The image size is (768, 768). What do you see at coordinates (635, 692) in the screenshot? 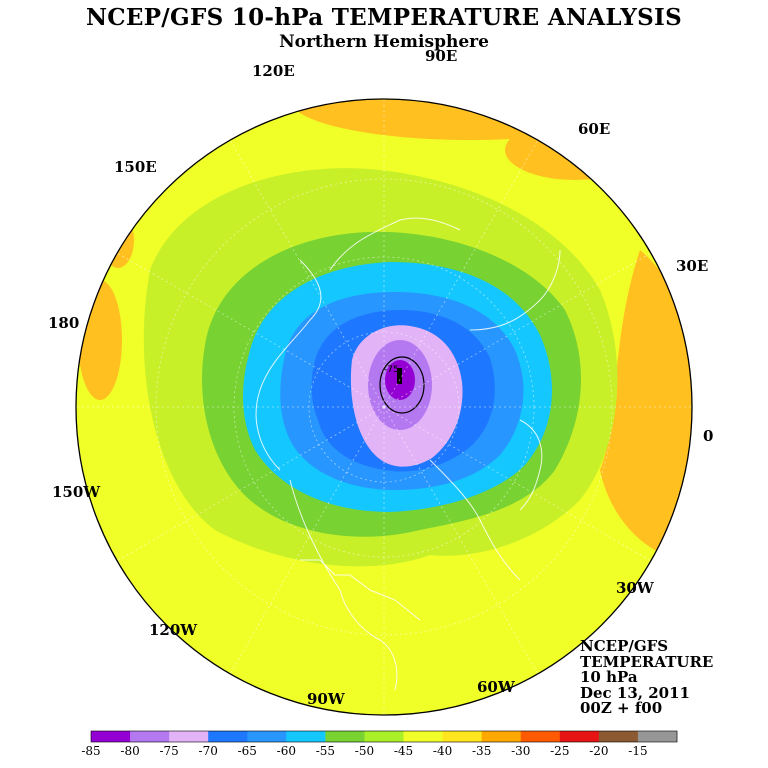
I see `info-date: Dec 13, 2011` at bounding box center [635, 692].